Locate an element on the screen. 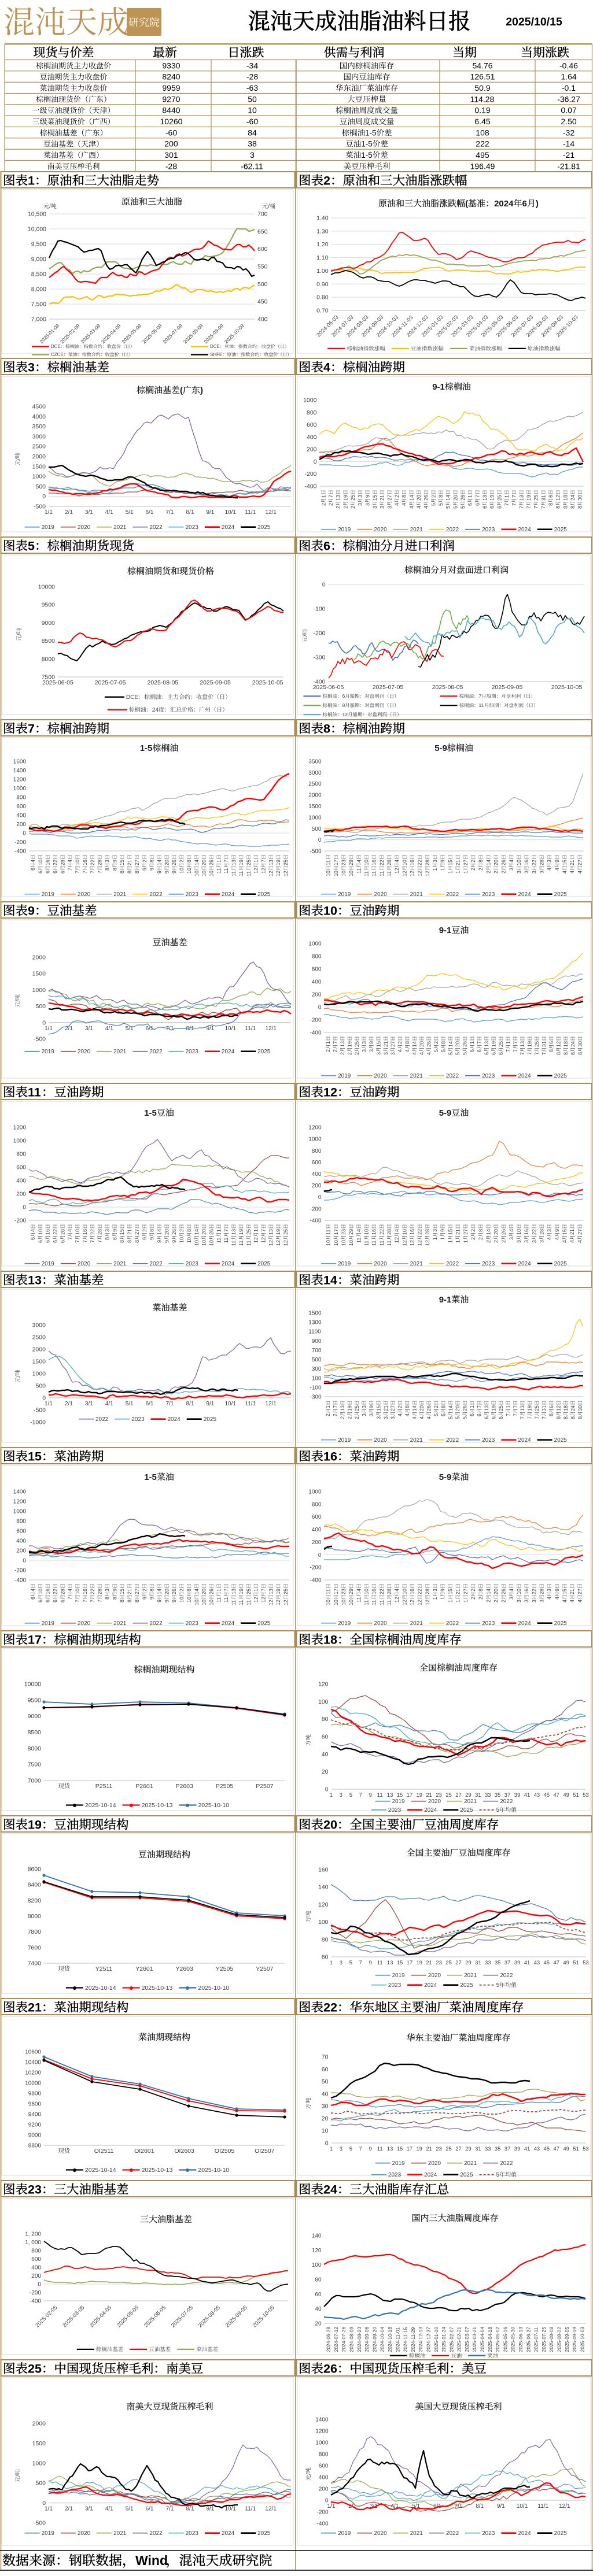 The width and height of the screenshot is (593, 2576). svg-text: 2024 is located at coordinates (524, 894).